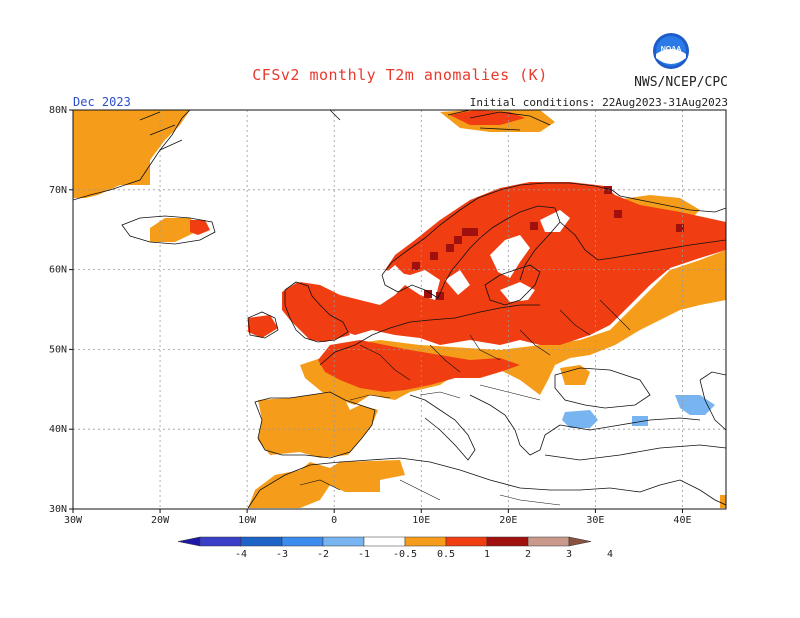 This screenshot has width=800, height=618. I want to click on colorbar-label: -1, so click(364, 554).